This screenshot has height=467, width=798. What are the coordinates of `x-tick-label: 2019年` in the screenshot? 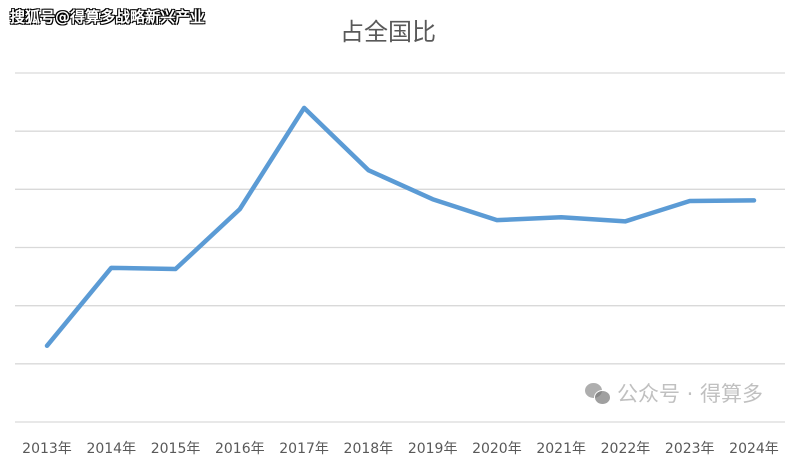 It's located at (433, 449).